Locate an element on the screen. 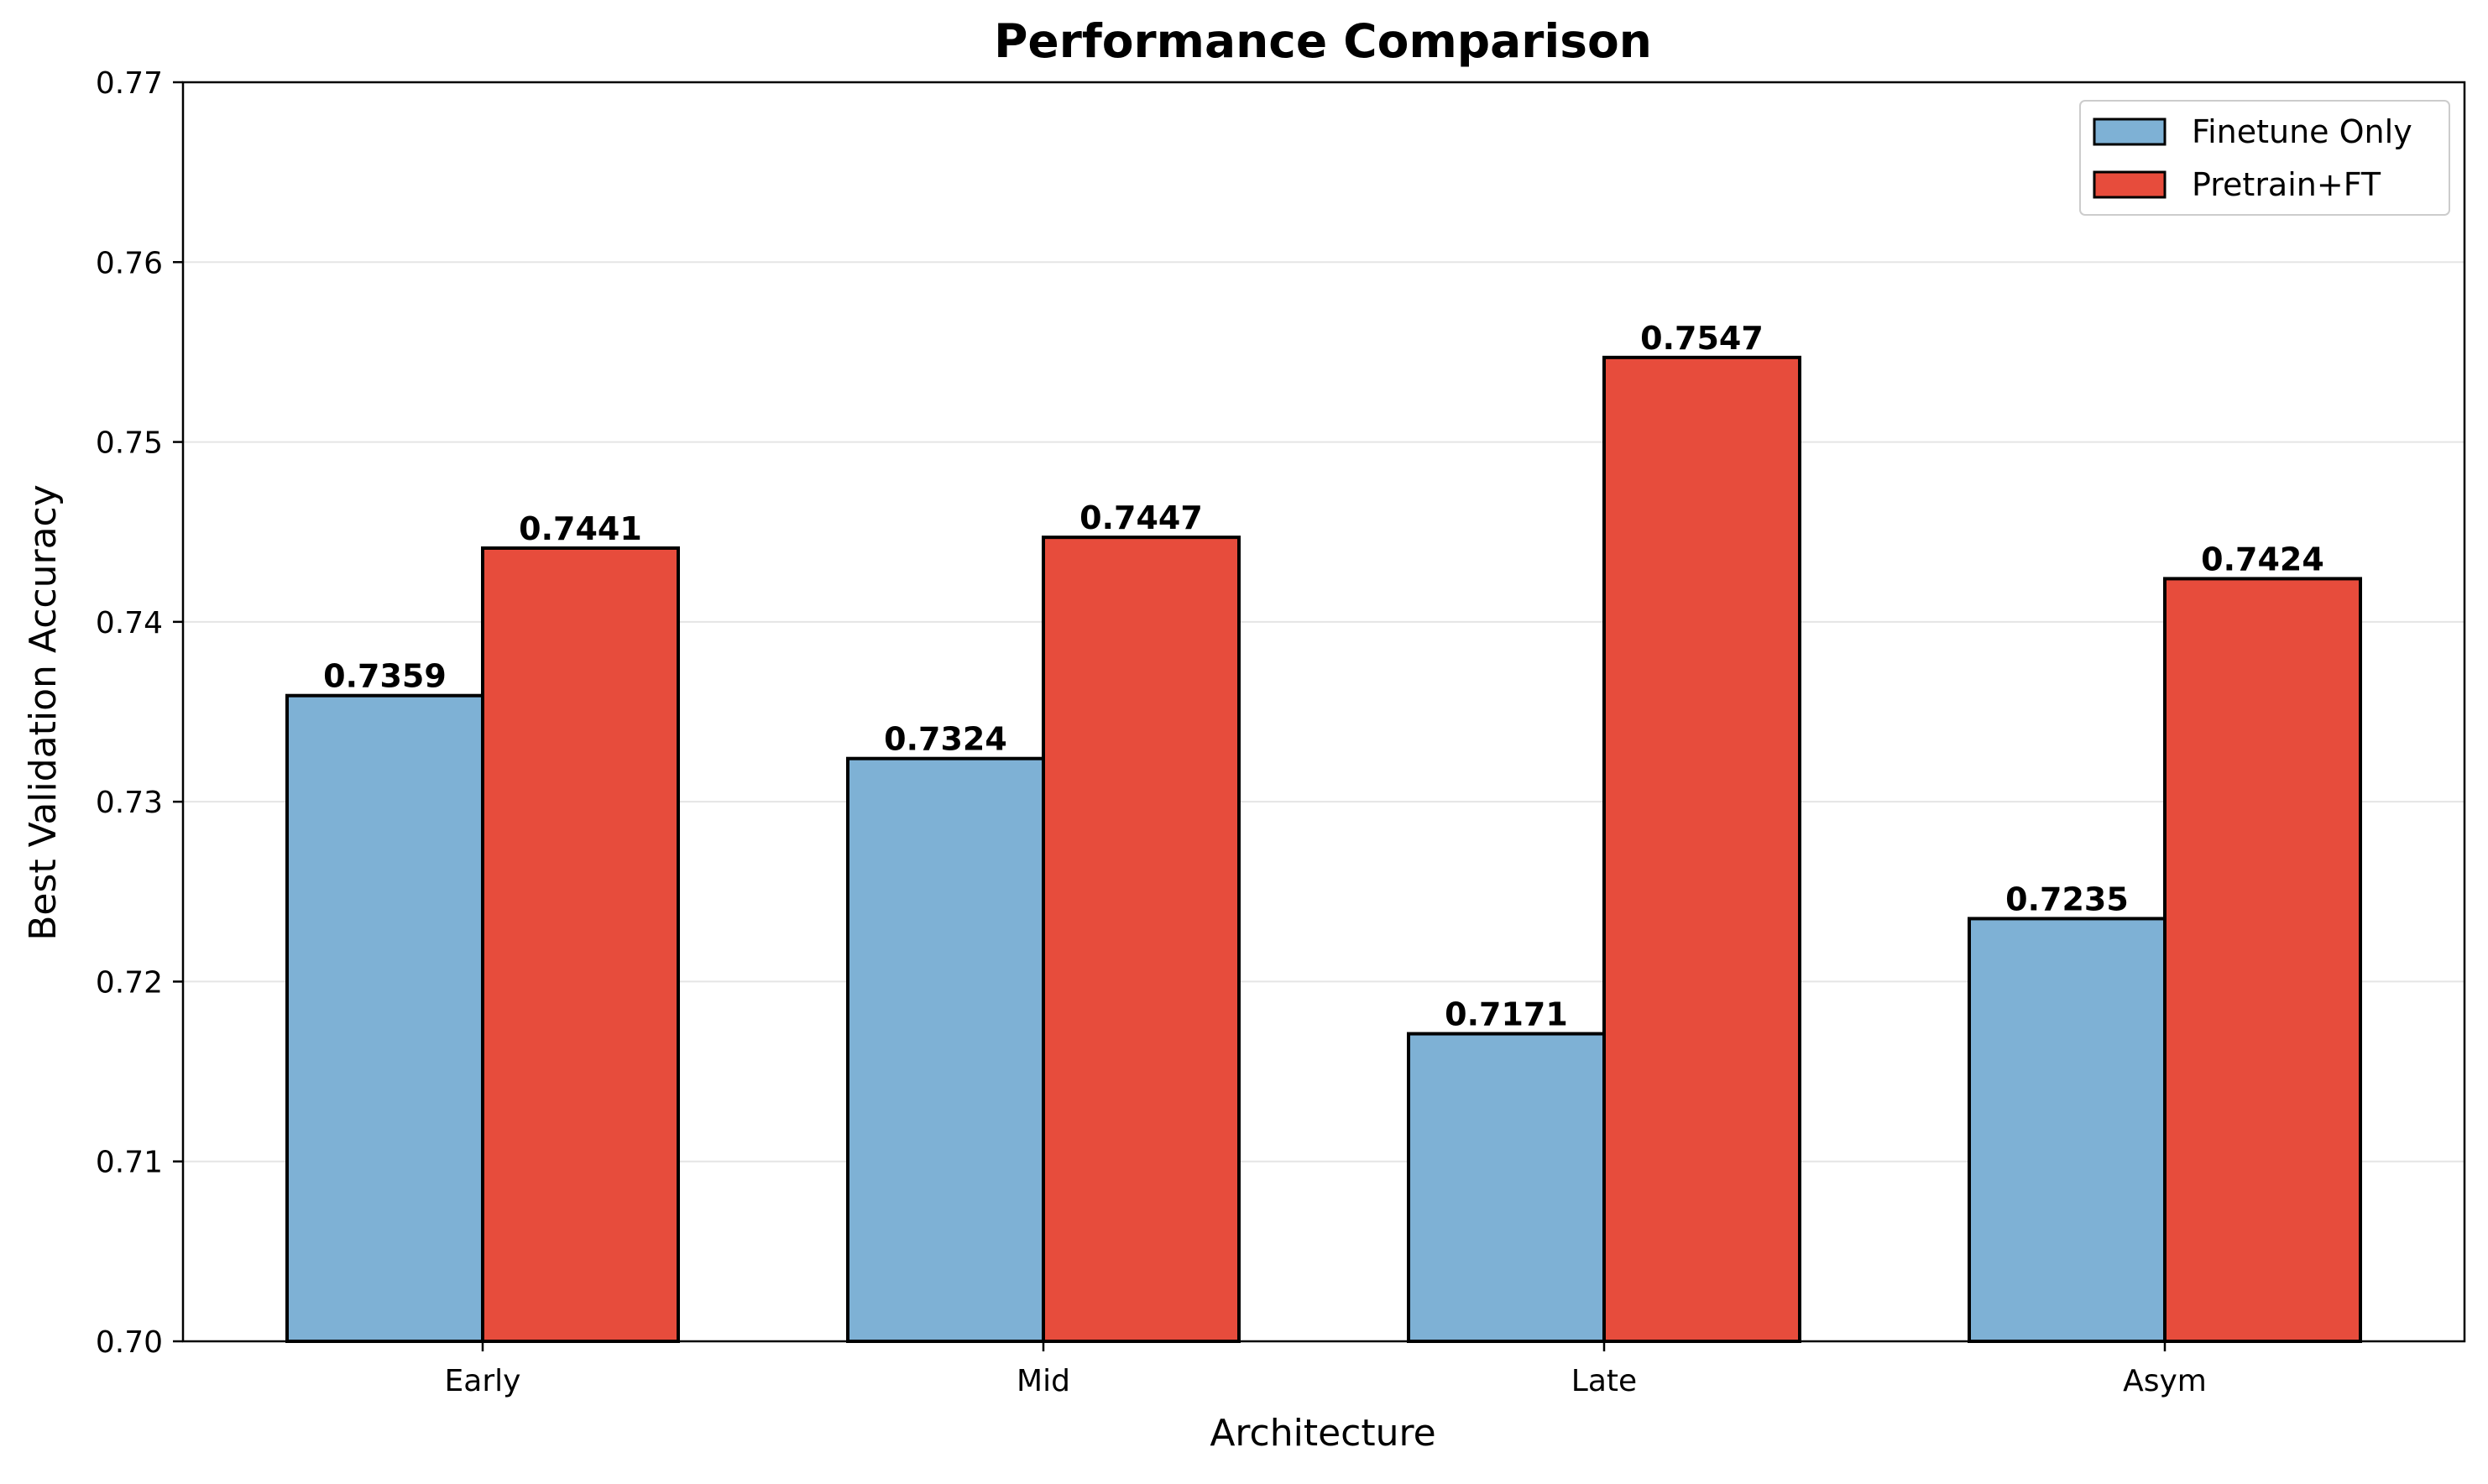  x-tick-label: Asym is located at coordinates (2165, 1381).